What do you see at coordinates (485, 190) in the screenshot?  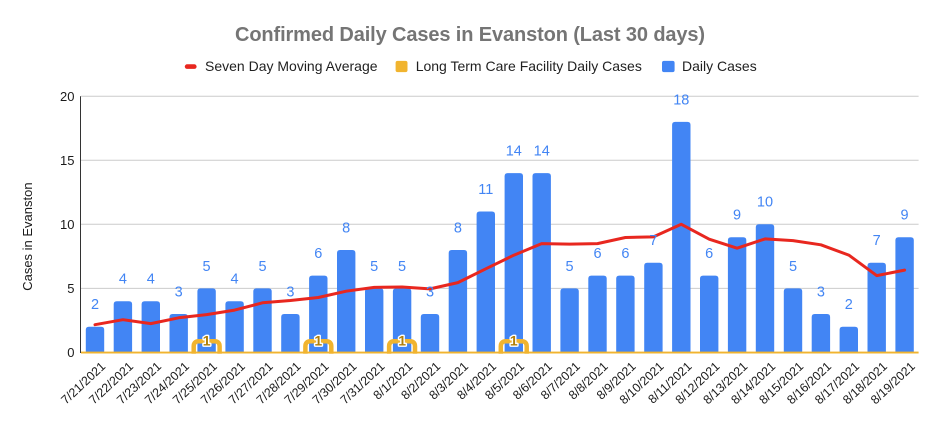 I see `svg-text: 11` at bounding box center [485, 190].